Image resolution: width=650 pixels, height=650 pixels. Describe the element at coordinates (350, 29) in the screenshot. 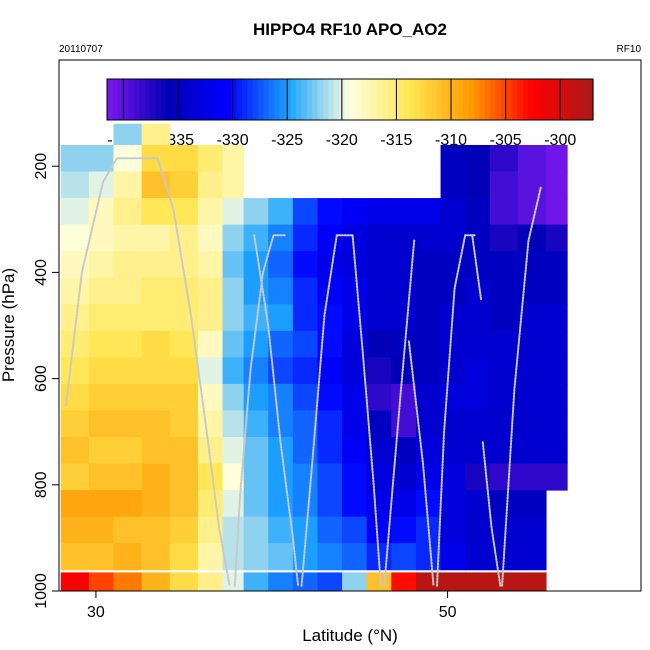

I see `chart-title: HIPPO4 RF10 APO_AO2` at that location.